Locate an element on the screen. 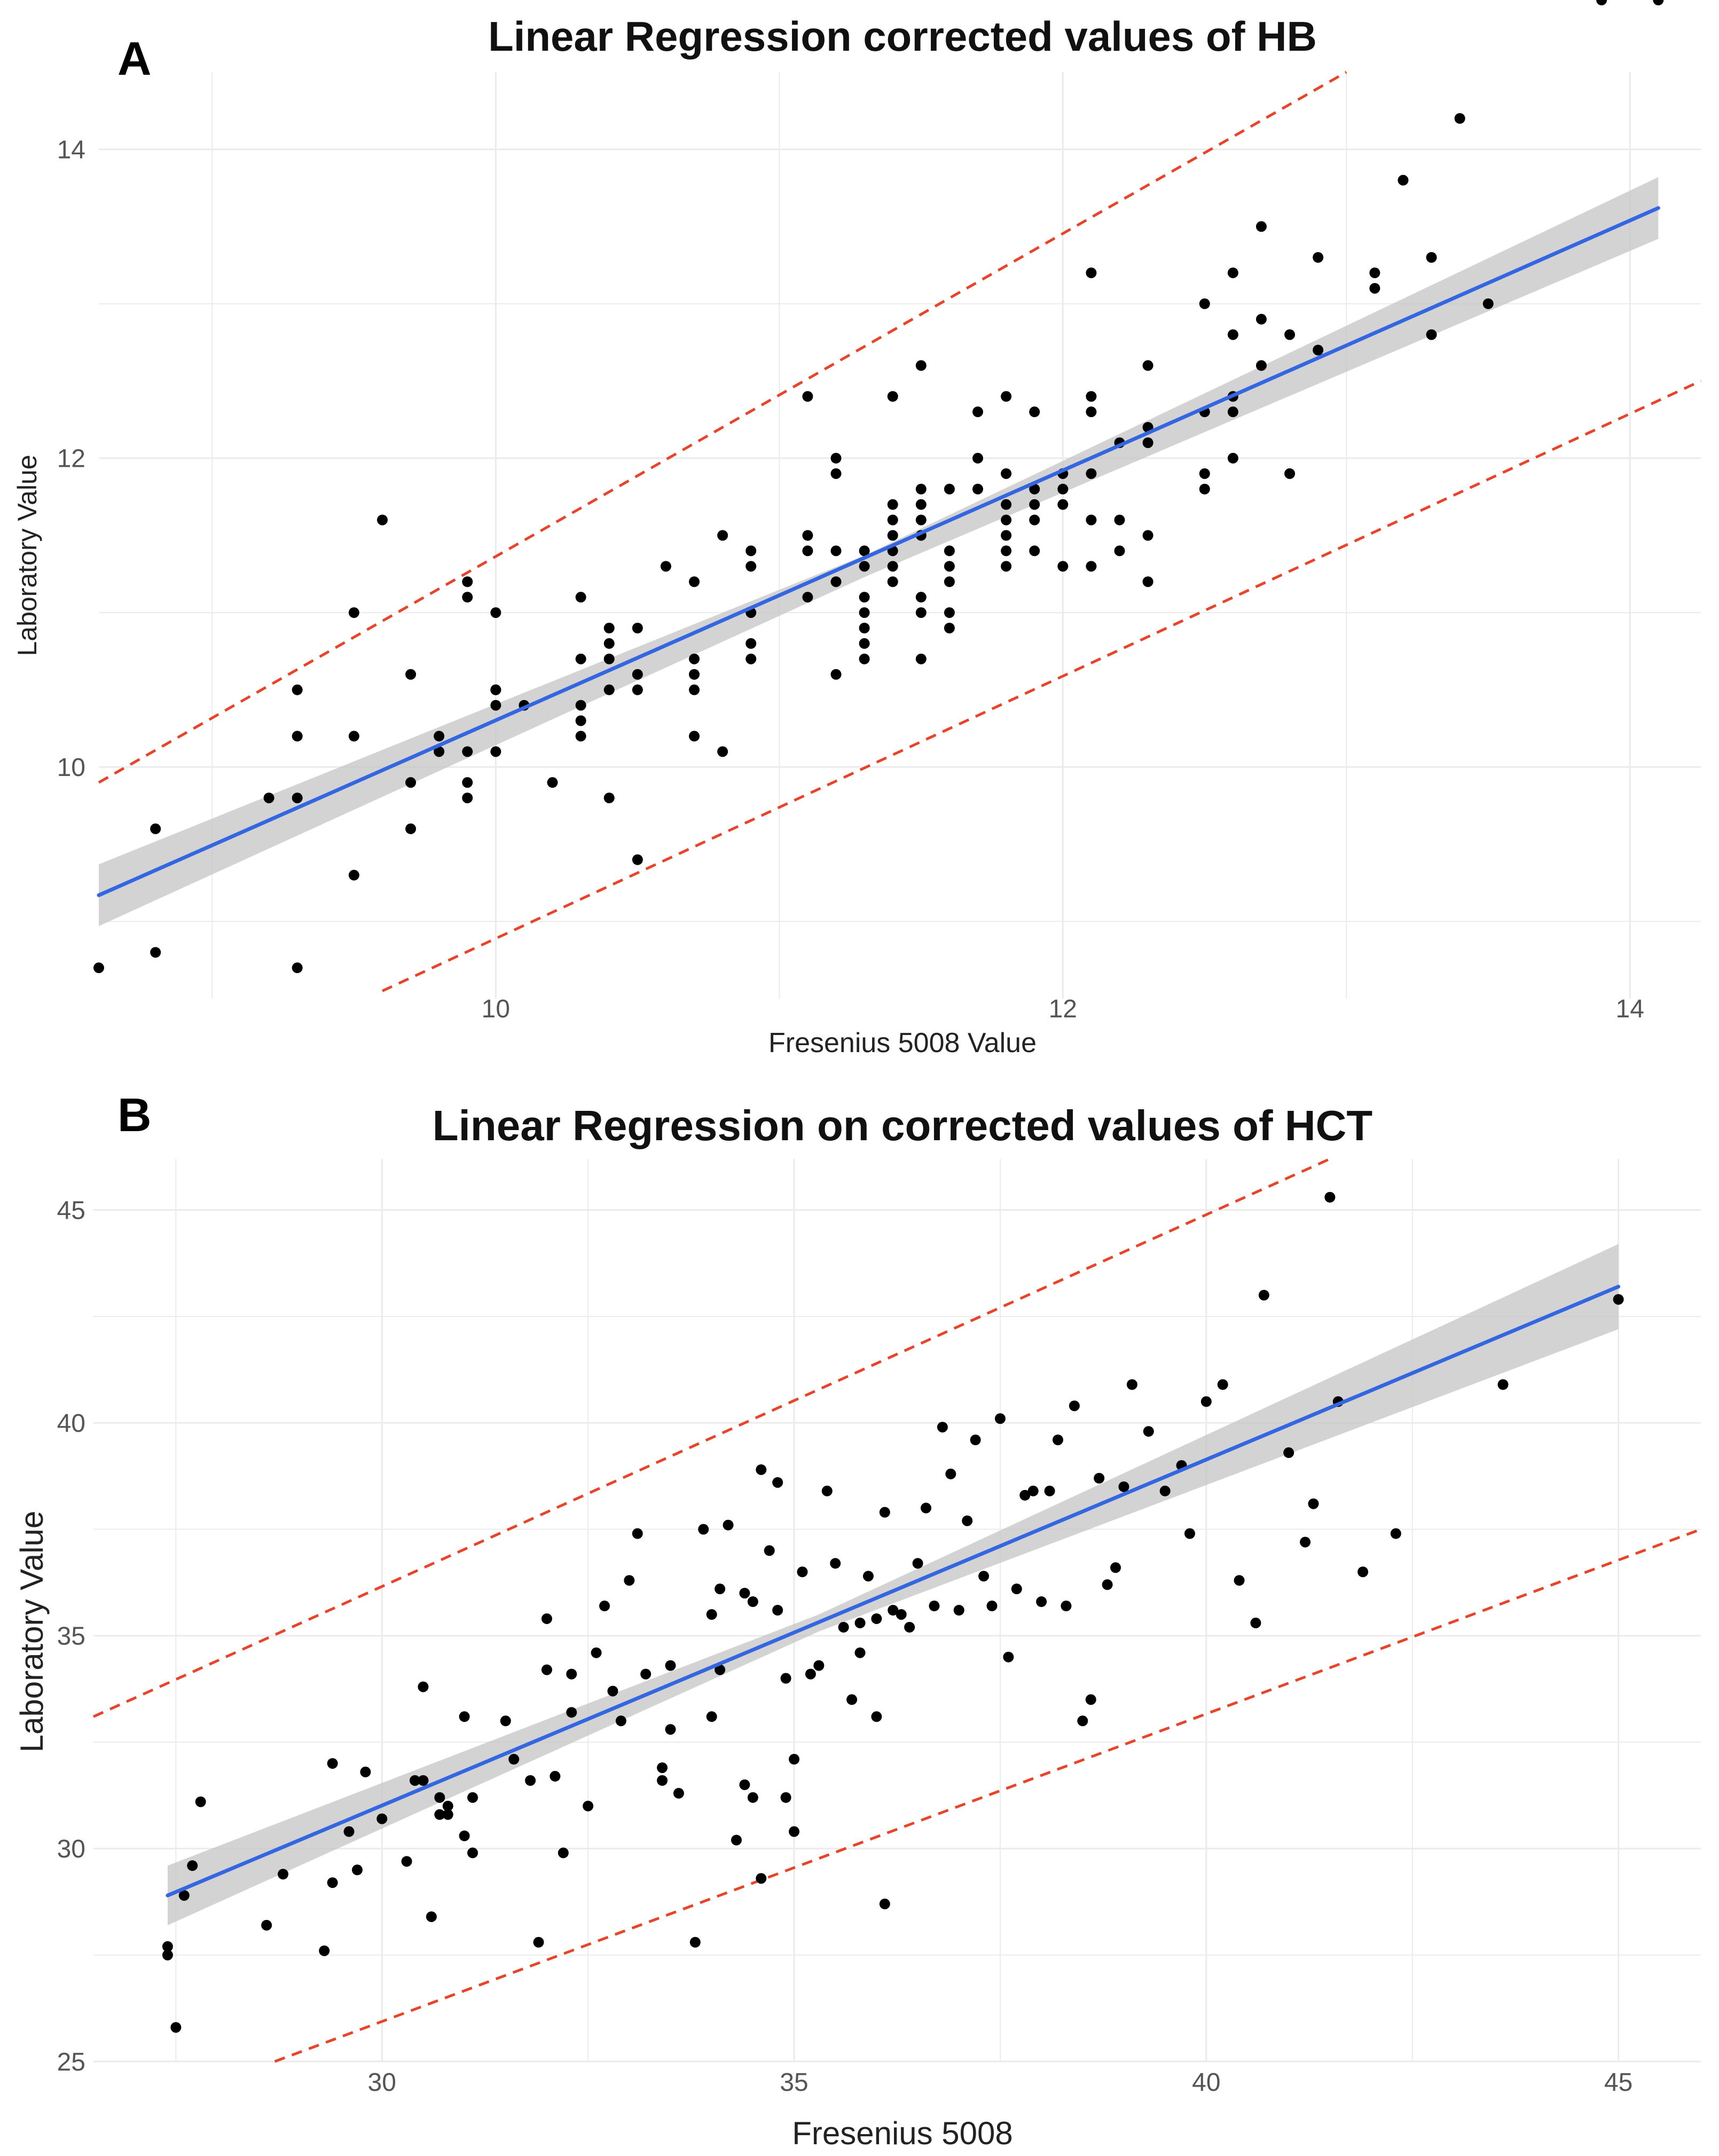  panel-b-y-axis-label: Laboratory Value is located at coordinates (32, 1632).